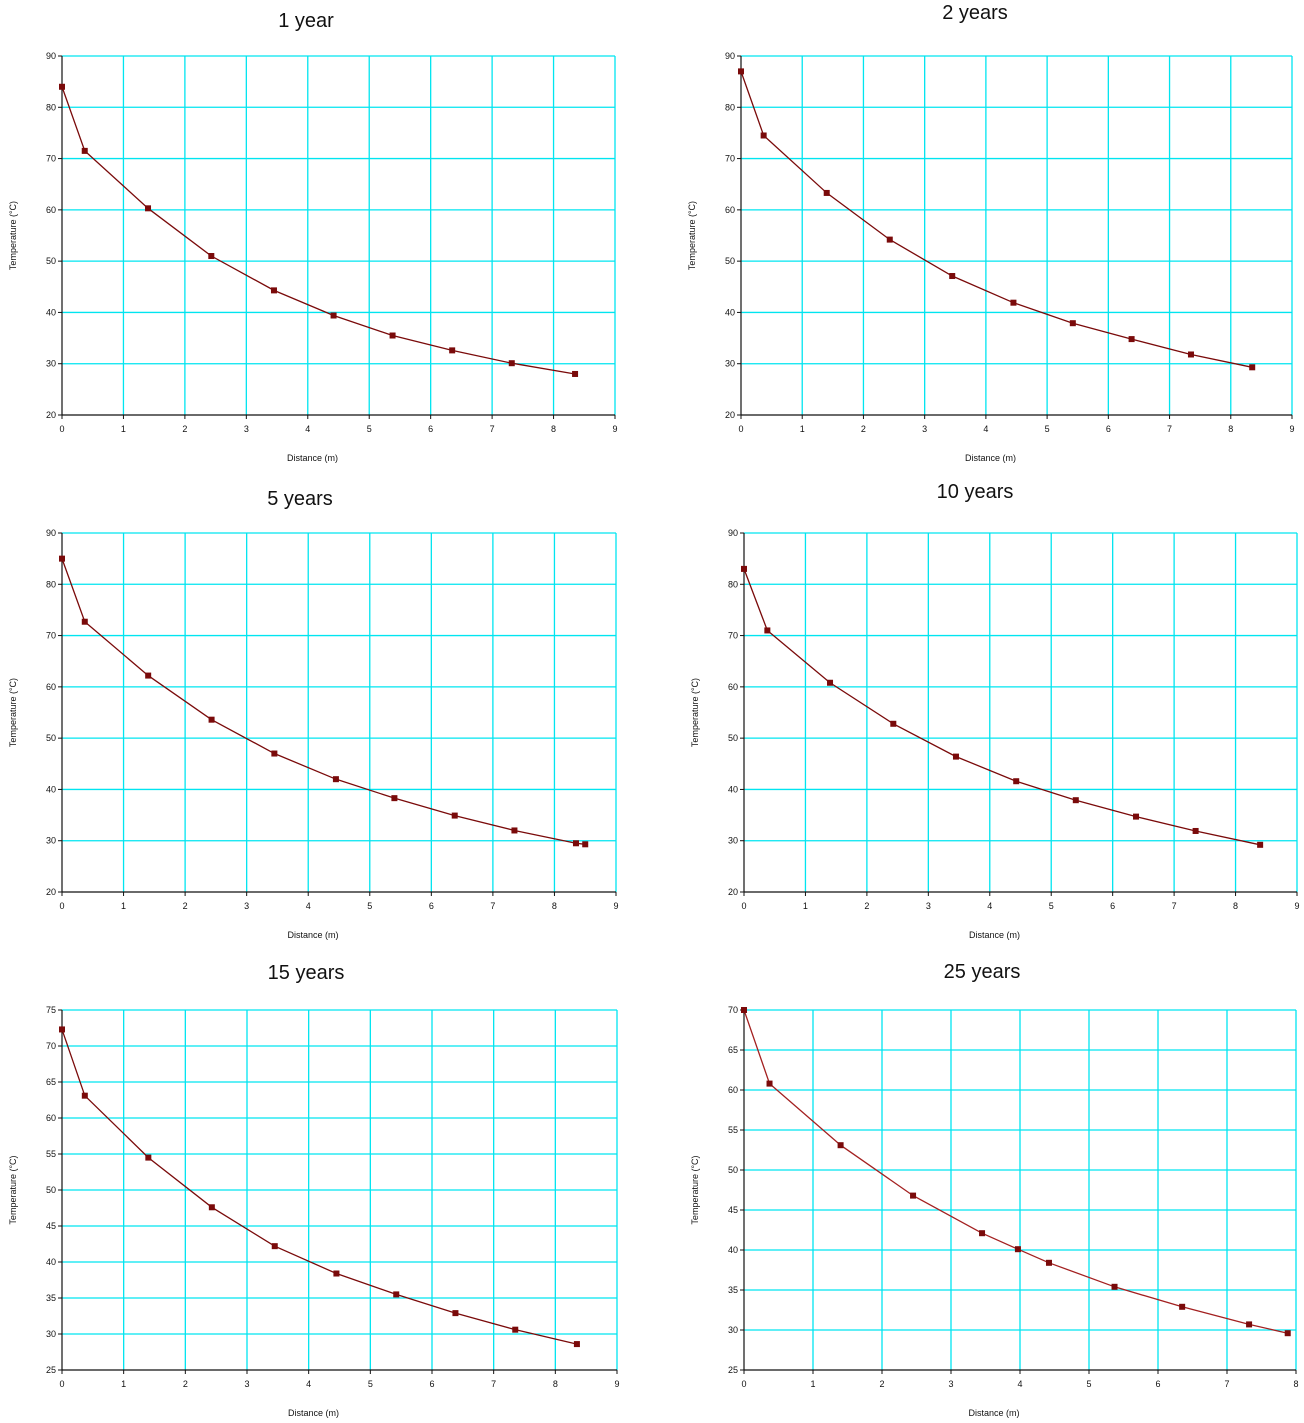 The image size is (1304, 1423). What do you see at coordinates (975, 13) in the screenshot?
I see `chart-title: 2 years` at bounding box center [975, 13].